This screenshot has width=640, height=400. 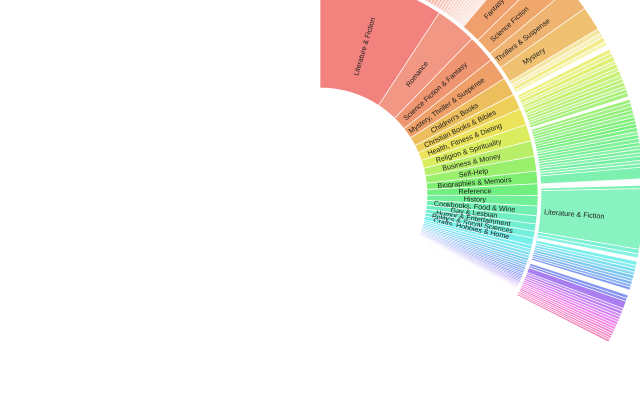 I want to click on segment-label: Reference, so click(x=474, y=191).